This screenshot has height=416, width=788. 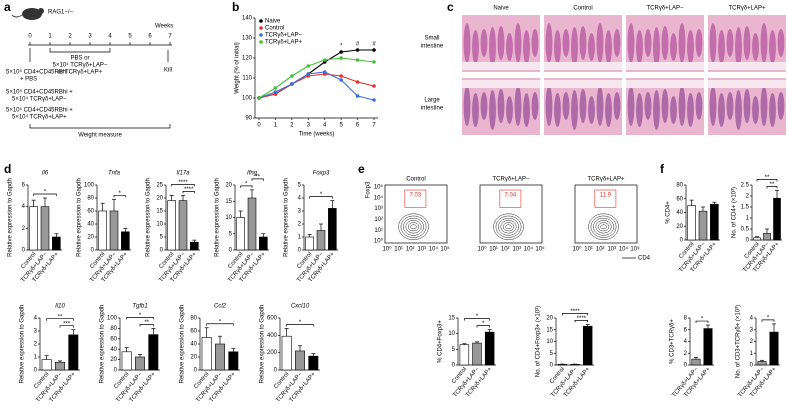 I want to click on y-tick-label: 0.5, so click(x=745, y=230).